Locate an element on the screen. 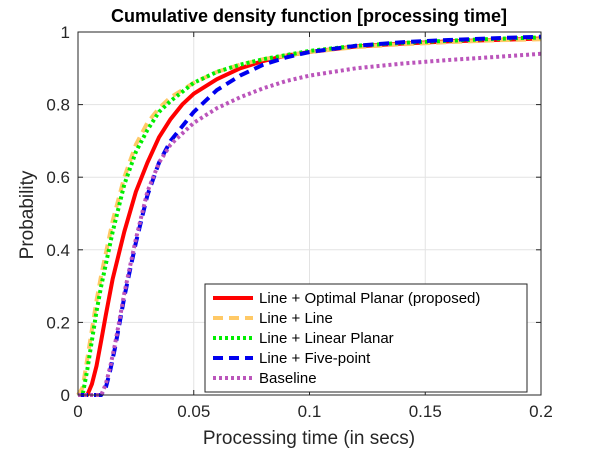  x-tick-label-3: 0.15 is located at coordinates (425, 411).